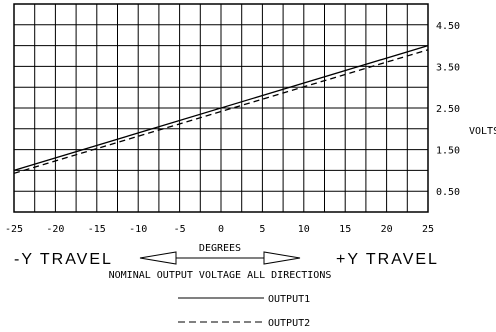 This screenshot has height=332, width=496. What do you see at coordinates (448, 26) in the screenshot?
I see `y-tick-label: 4.50` at bounding box center [448, 26].